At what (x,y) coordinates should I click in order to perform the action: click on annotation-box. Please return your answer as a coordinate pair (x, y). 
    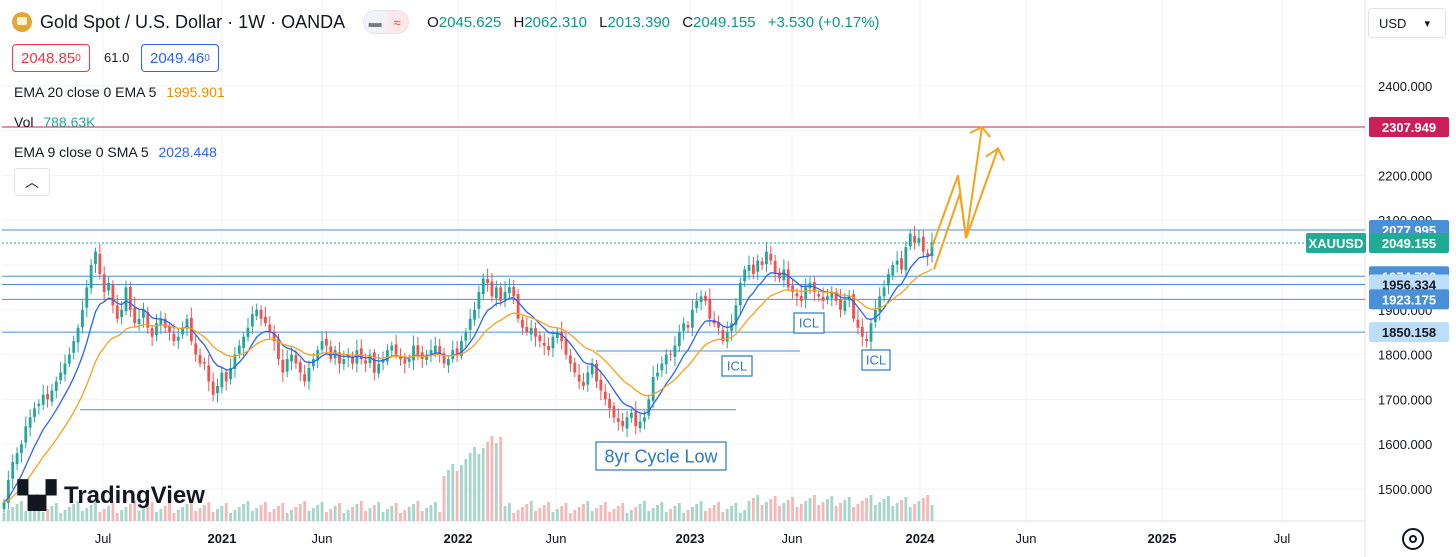
    Looking at the image, I should click on (661, 456).